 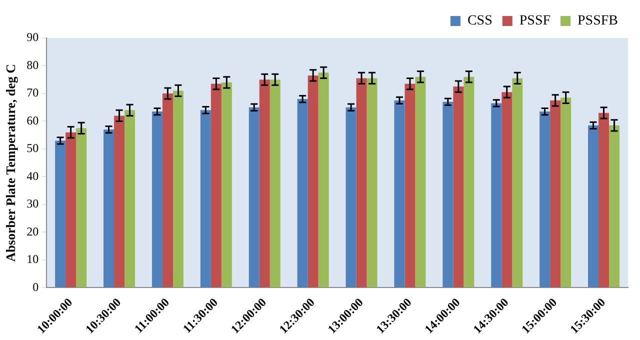 I want to click on y-tick-label: 60, so click(x=32, y=120).